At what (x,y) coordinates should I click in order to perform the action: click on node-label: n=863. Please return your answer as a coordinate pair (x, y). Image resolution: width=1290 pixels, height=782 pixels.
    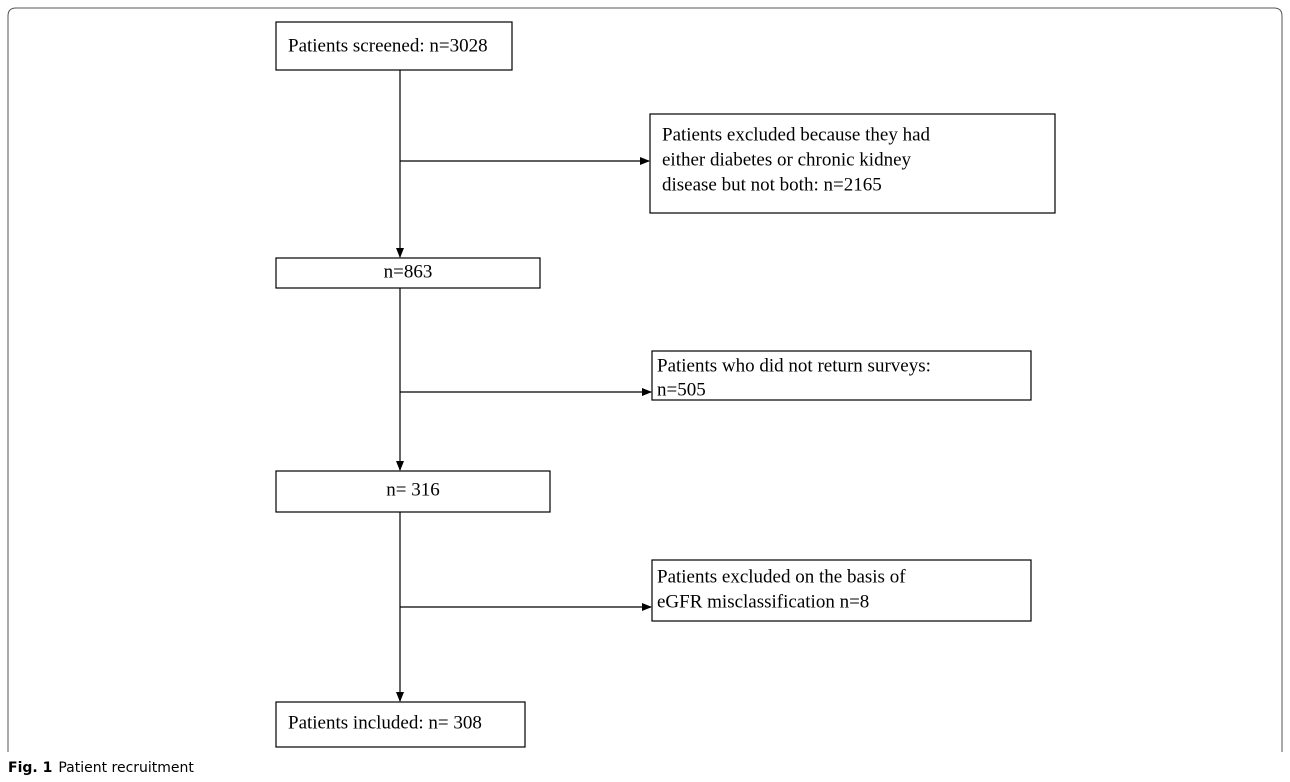
    Looking at the image, I should click on (408, 271).